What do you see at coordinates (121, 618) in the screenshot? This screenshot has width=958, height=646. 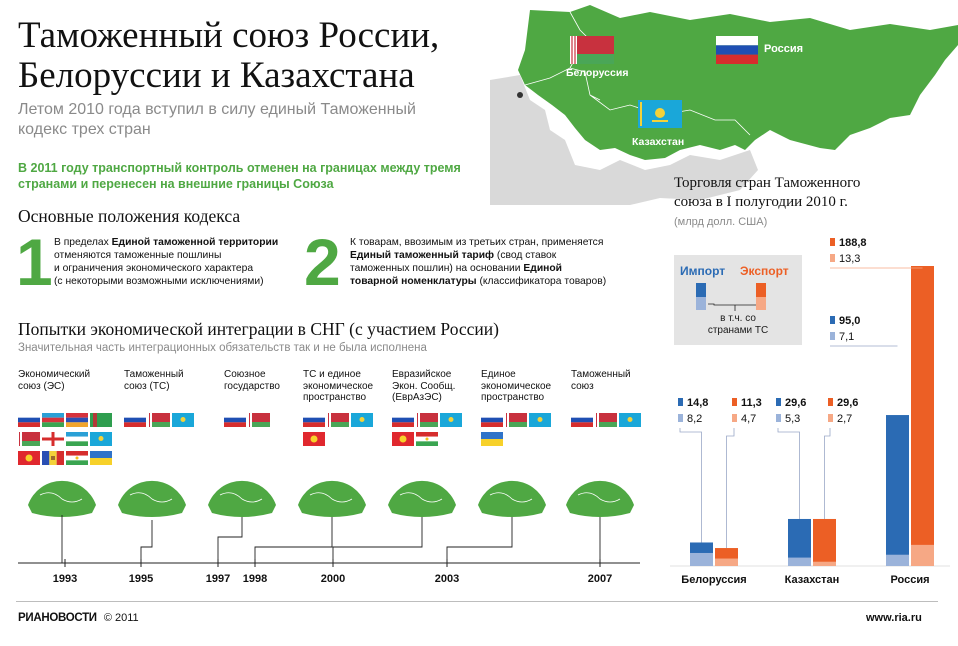 I see `footer-copyright: © 2011` at bounding box center [121, 618].